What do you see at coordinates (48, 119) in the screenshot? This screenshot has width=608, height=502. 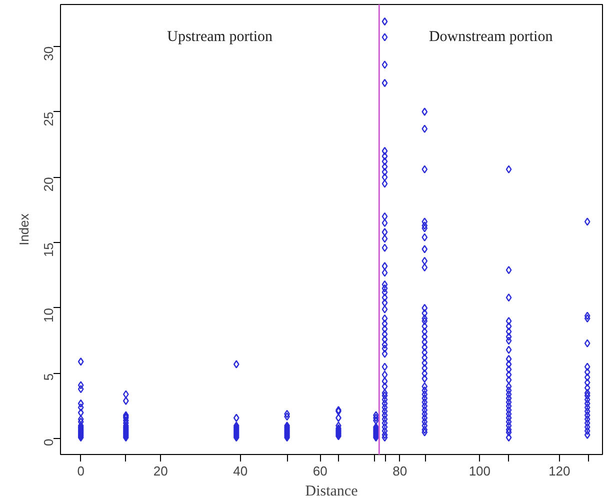 I see `y-tick-label: 25` at bounding box center [48, 119].